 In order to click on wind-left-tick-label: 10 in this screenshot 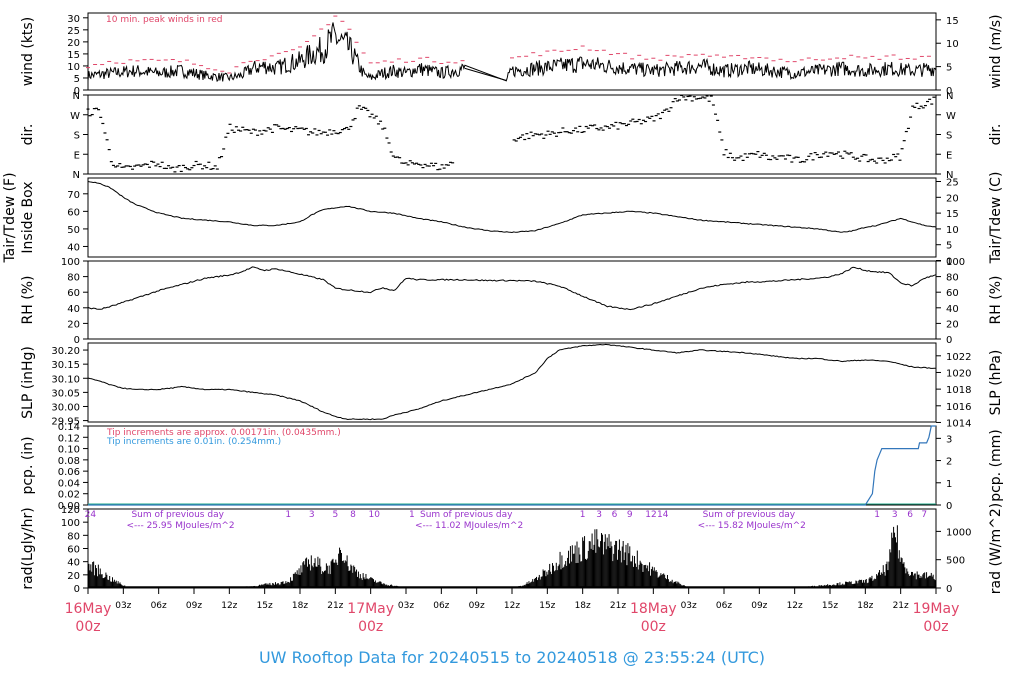, I will do `click(73, 67)`.